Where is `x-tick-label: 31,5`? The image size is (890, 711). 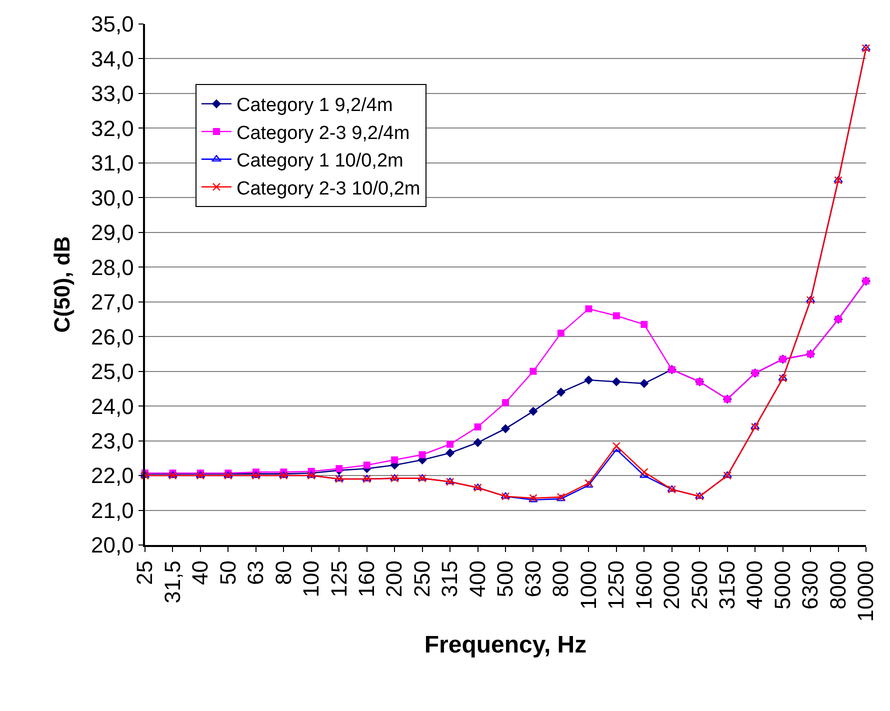
x-tick-label: 31,5 is located at coordinates (172, 582).